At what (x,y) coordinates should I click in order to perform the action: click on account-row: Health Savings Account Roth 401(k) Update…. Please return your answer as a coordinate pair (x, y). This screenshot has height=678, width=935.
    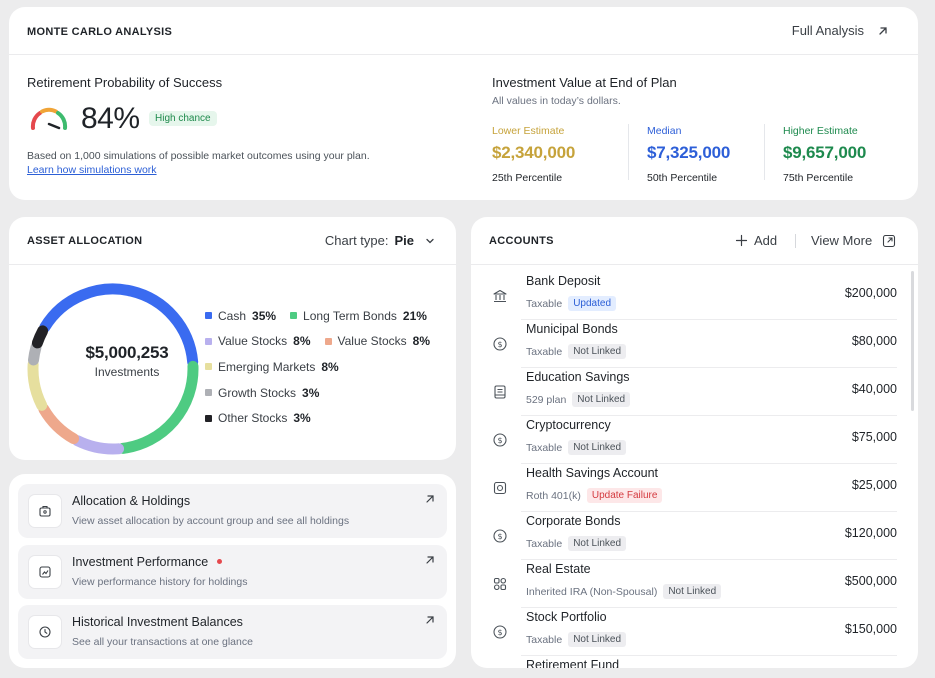
    Looking at the image, I should click on (691, 488).